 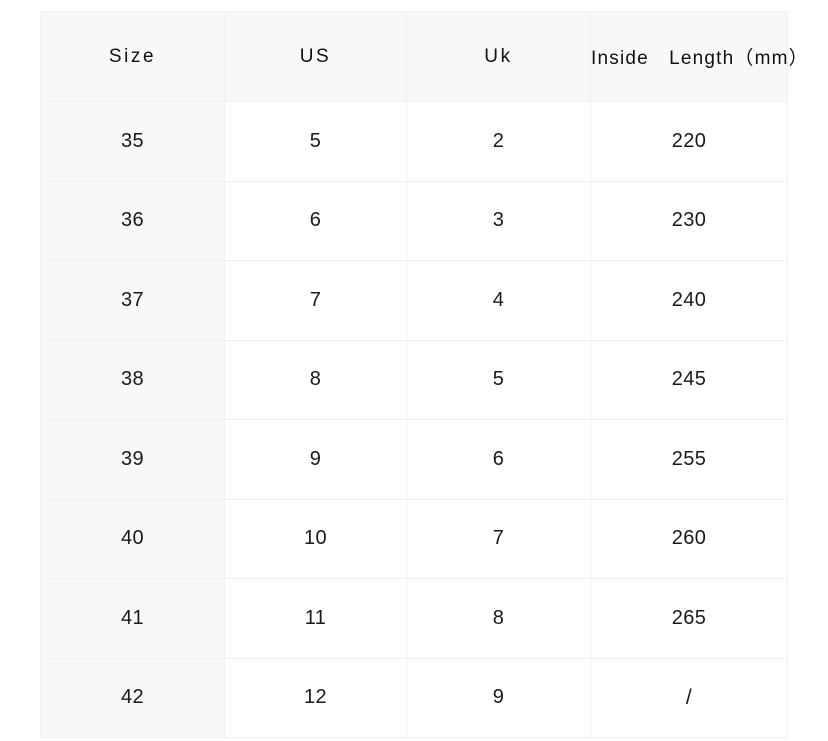 I want to click on cell-us: 12, so click(x=315, y=697).